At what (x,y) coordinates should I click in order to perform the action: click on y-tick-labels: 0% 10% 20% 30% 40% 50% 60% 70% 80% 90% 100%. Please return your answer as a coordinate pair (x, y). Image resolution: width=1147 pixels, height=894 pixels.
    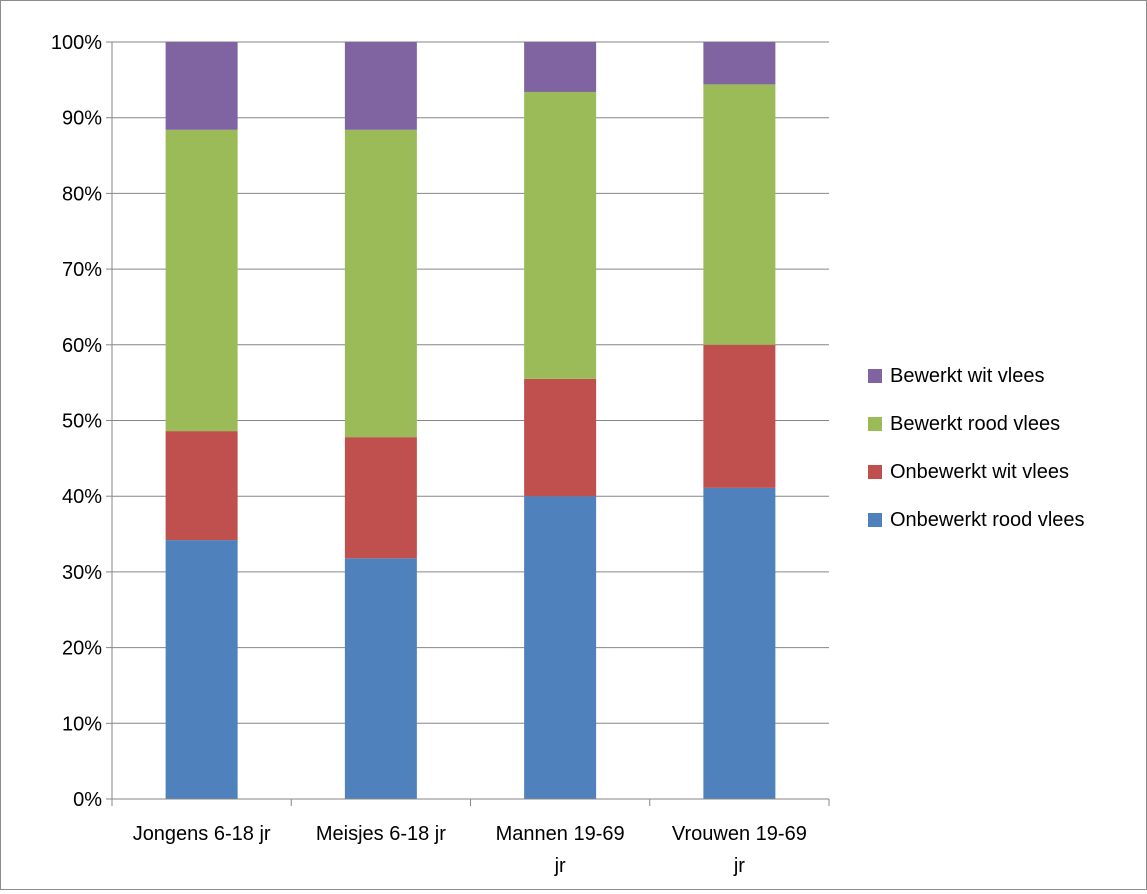
    Looking at the image, I should click on (76, 421).